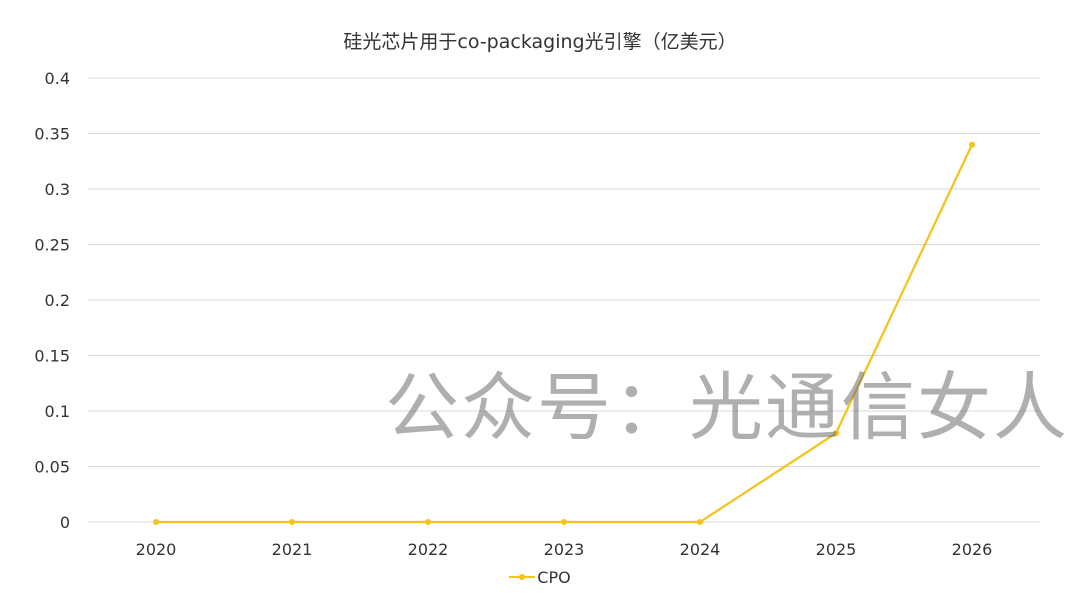 This screenshot has width=1080, height=608. Describe the element at coordinates (52, 467) in the screenshot. I see `y-tick-label: 0.05` at that location.